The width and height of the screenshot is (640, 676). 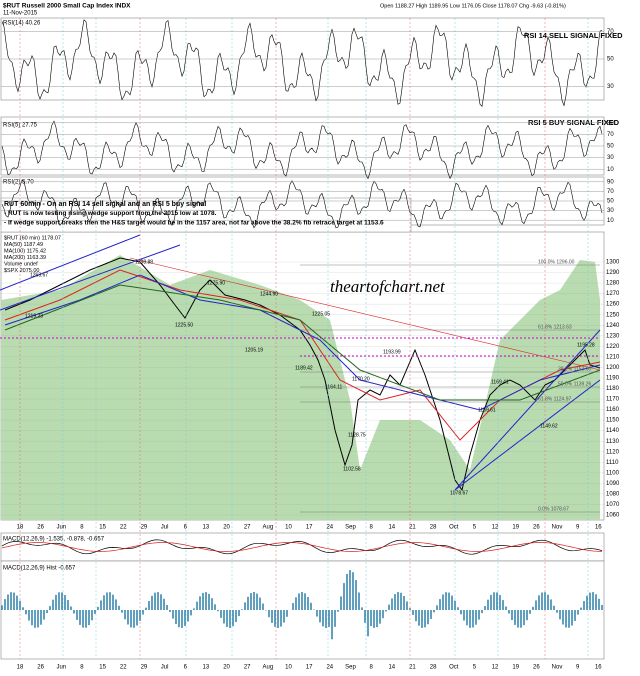 I want to click on price-tick-label: 1220, so click(x=613, y=347).